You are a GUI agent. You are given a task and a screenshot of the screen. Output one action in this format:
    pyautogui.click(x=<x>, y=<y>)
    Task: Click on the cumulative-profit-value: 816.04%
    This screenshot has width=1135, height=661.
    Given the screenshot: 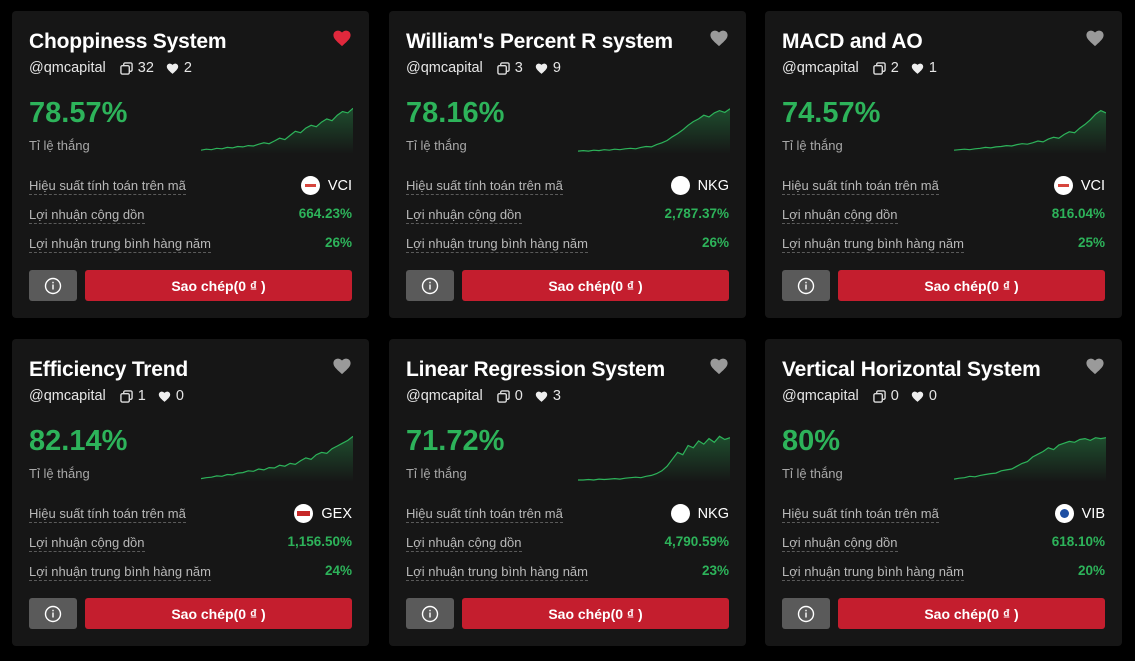 What is the action you would take?
    pyautogui.click(x=1078, y=213)
    